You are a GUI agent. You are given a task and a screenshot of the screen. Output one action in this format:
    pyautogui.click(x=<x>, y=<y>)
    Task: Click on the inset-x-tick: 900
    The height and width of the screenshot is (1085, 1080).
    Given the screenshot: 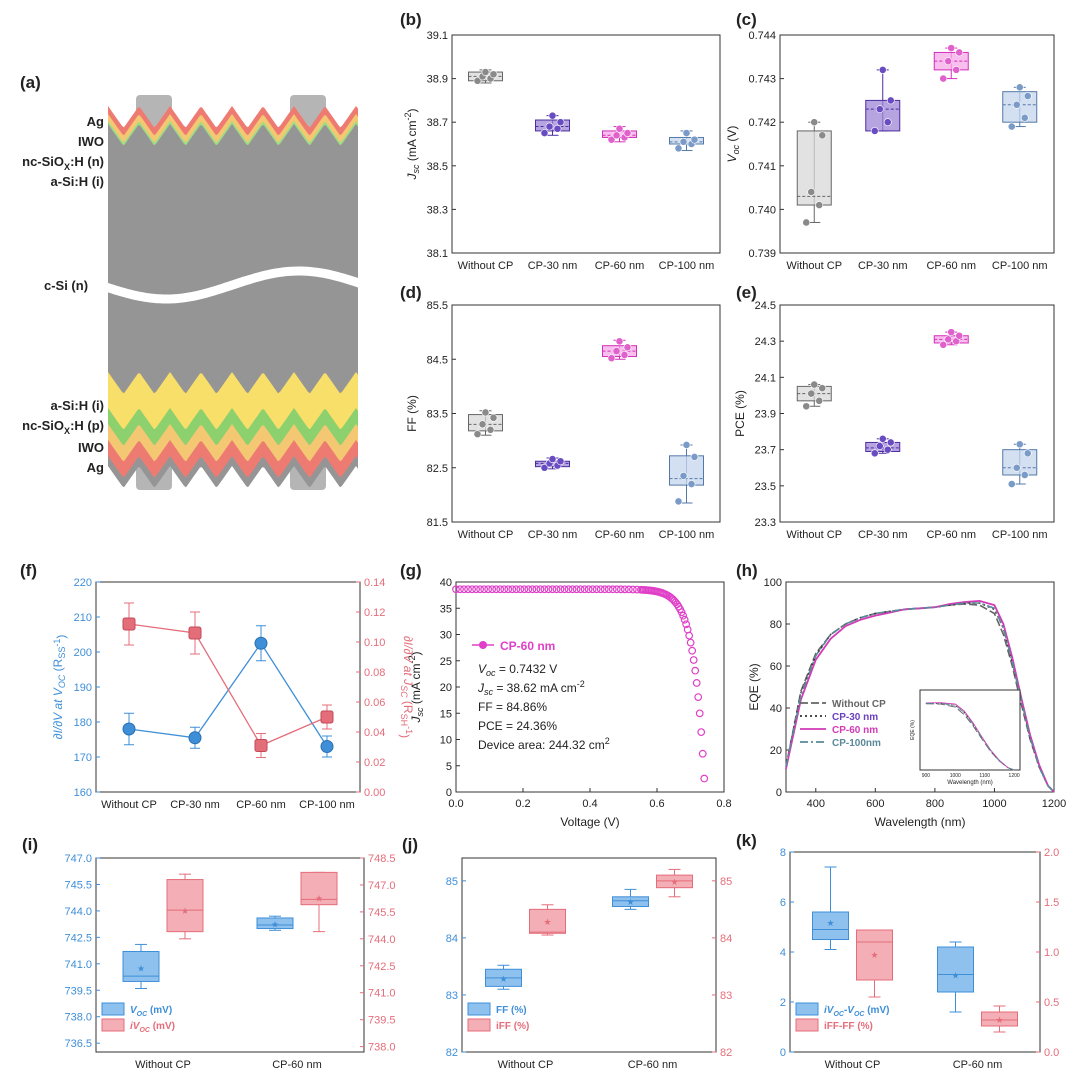 What is the action you would take?
    pyautogui.click(x=926, y=776)
    